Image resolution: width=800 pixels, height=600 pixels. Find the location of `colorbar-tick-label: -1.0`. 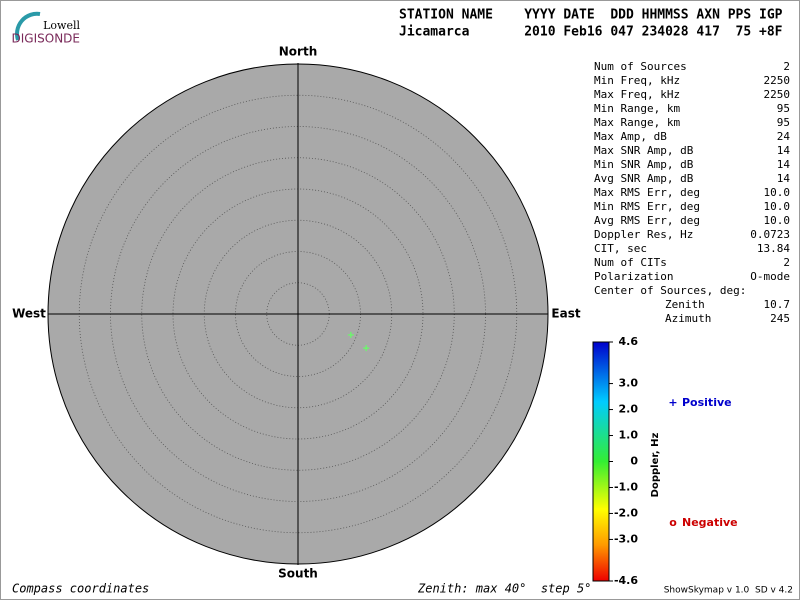

colorbar-tick-label: -1.0 is located at coordinates (626, 486).